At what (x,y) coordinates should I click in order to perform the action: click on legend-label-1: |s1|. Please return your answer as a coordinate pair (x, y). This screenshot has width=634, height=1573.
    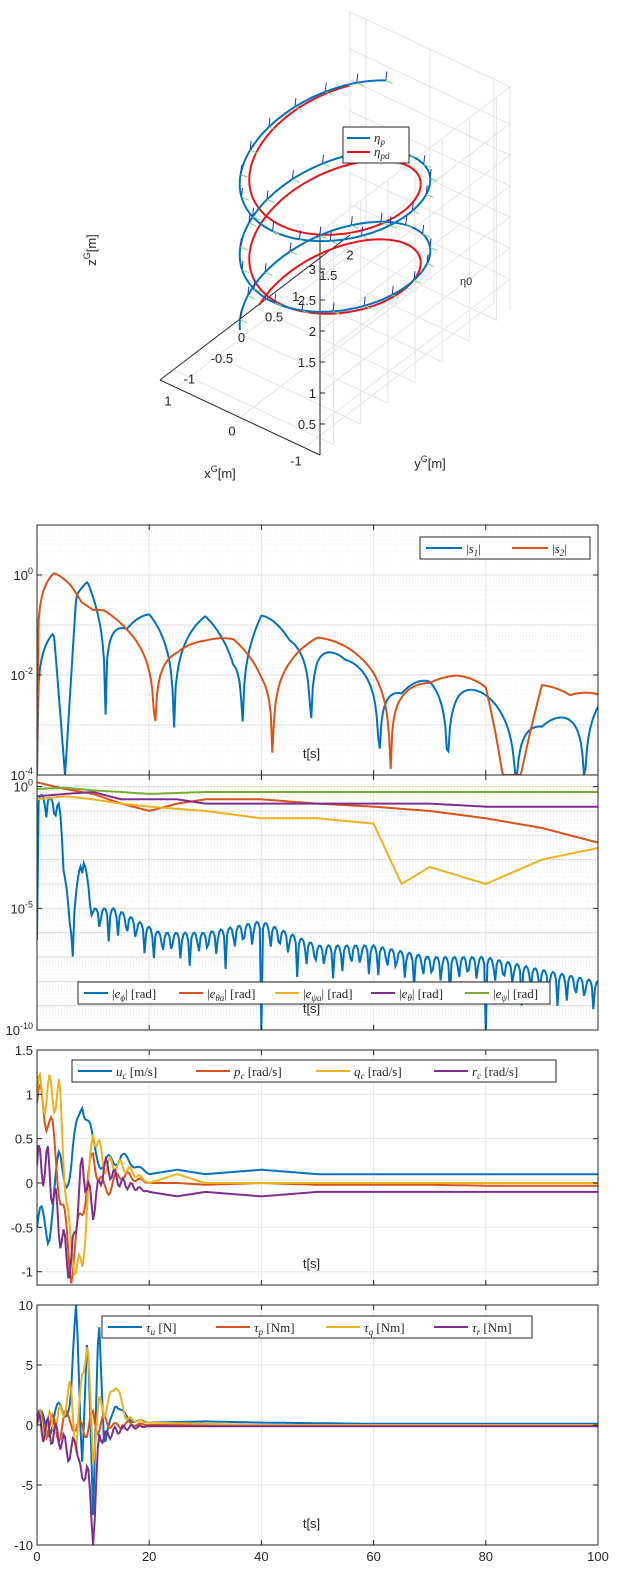
    Looking at the image, I should click on (473, 549).